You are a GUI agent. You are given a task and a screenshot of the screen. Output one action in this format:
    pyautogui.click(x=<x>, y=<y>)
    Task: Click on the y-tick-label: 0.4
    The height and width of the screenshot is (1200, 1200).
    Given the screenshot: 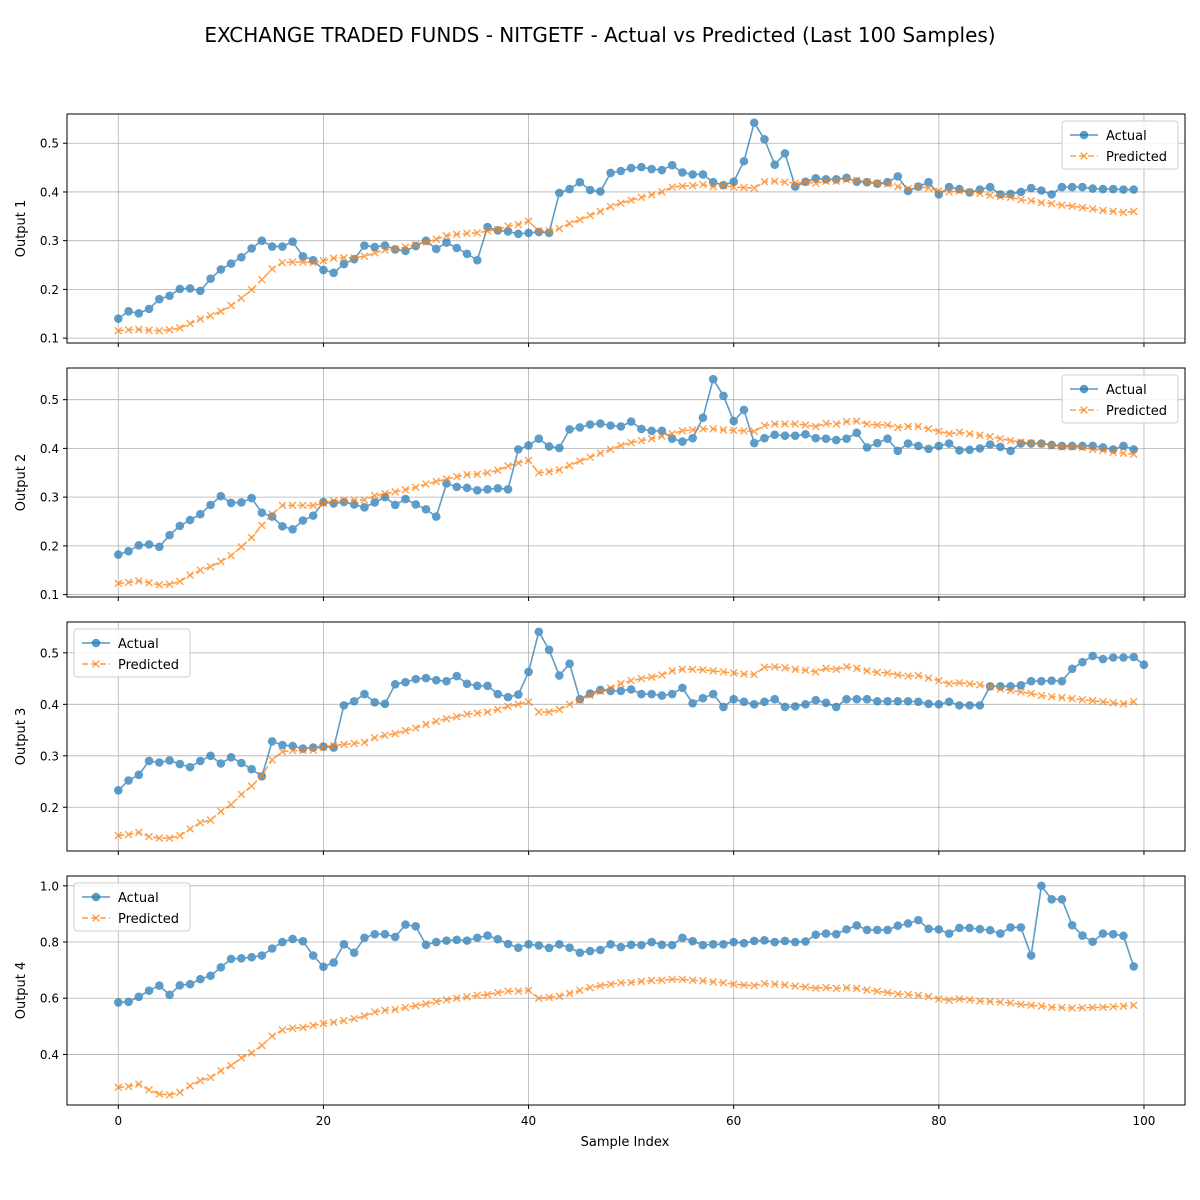 What is the action you would take?
    pyautogui.click(x=49, y=705)
    